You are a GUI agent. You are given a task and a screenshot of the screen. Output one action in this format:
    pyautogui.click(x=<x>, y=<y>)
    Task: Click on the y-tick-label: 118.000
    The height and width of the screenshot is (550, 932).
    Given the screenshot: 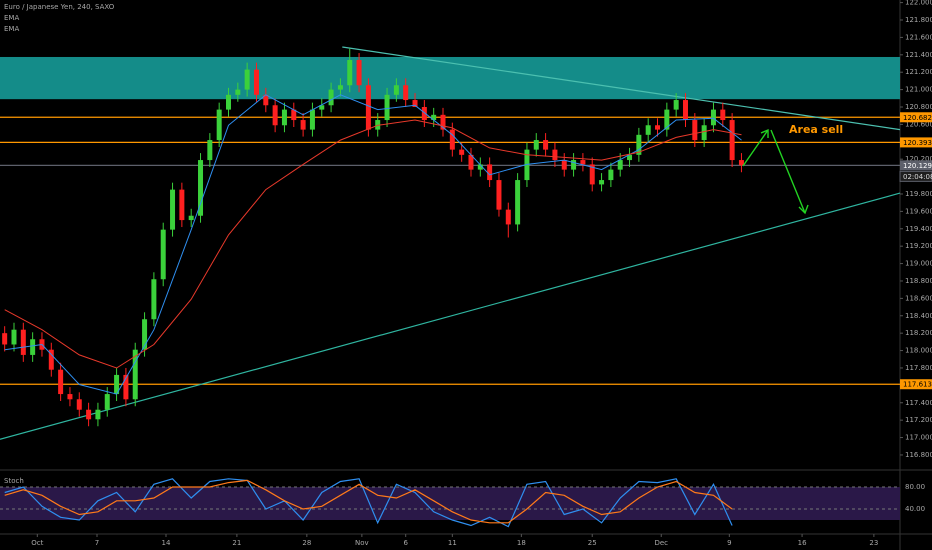 What is the action you would take?
    pyautogui.click(x=918, y=351)
    